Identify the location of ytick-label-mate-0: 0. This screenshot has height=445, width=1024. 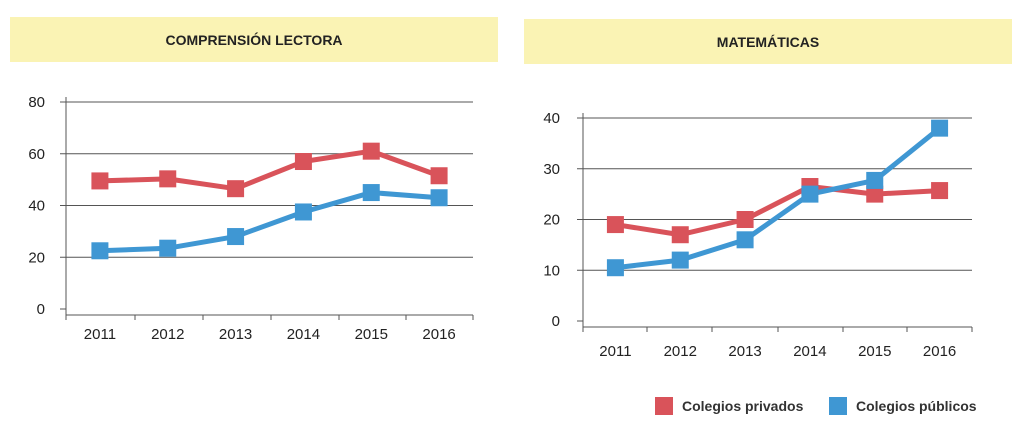
(556, 321).